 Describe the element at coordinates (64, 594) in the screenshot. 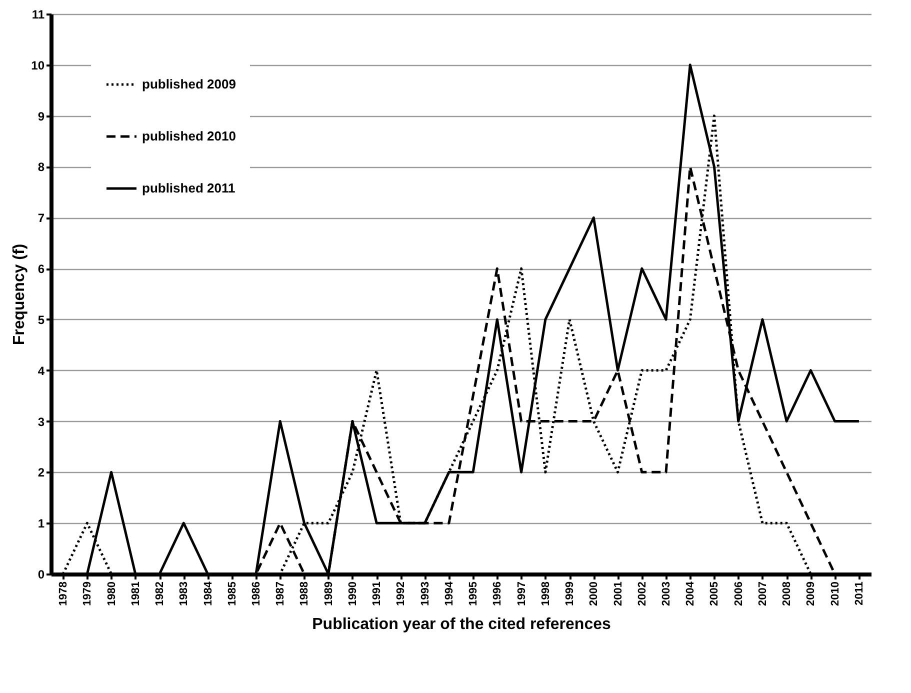

I see `x-tick-label: 1978` at that location.